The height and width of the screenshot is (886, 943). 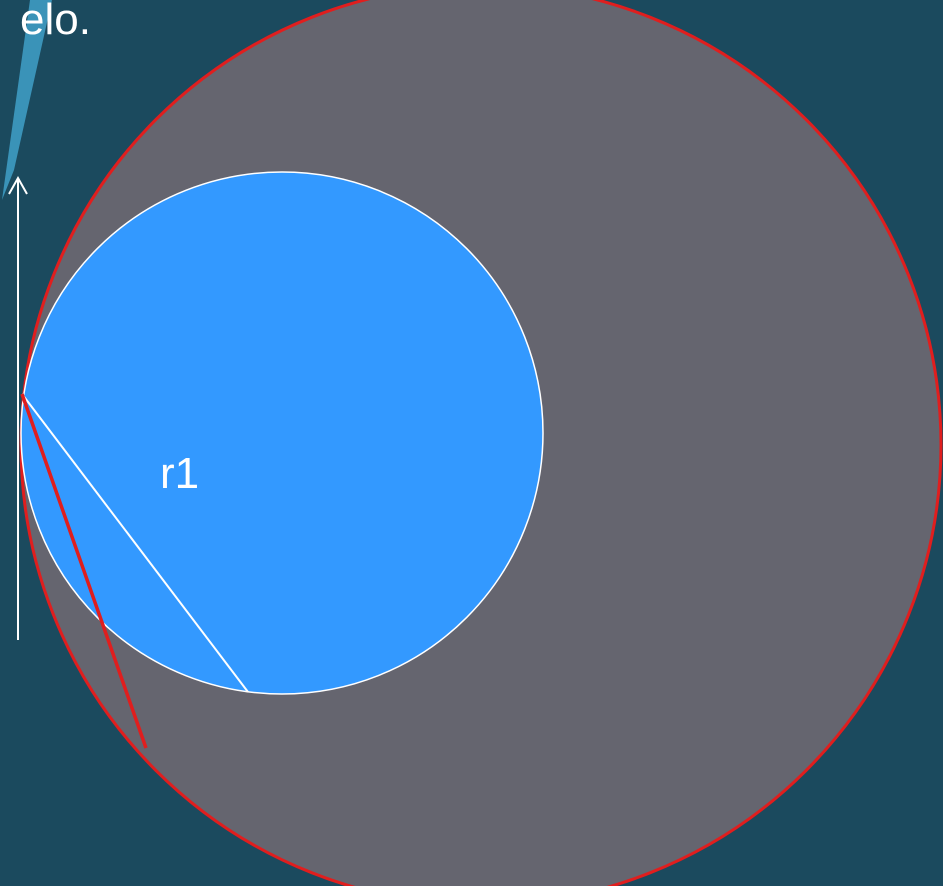 What do you see at coordinates (18, 407) in the screenshot?
I see `vertical-arrow` at bounding box center [18, 407].